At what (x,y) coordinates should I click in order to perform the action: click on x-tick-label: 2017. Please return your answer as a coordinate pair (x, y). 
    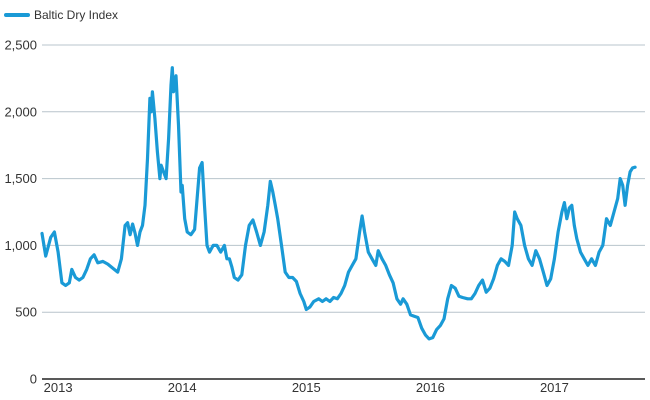
    Looking at the image, I should click on (554, 387).